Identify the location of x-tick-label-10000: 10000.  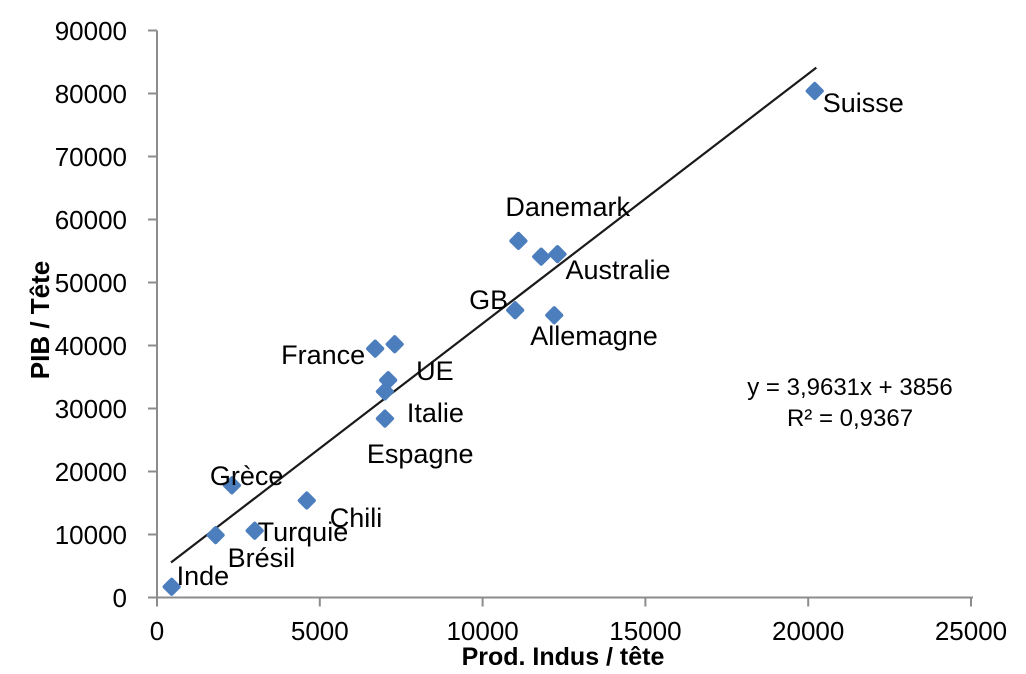
(482, 631).